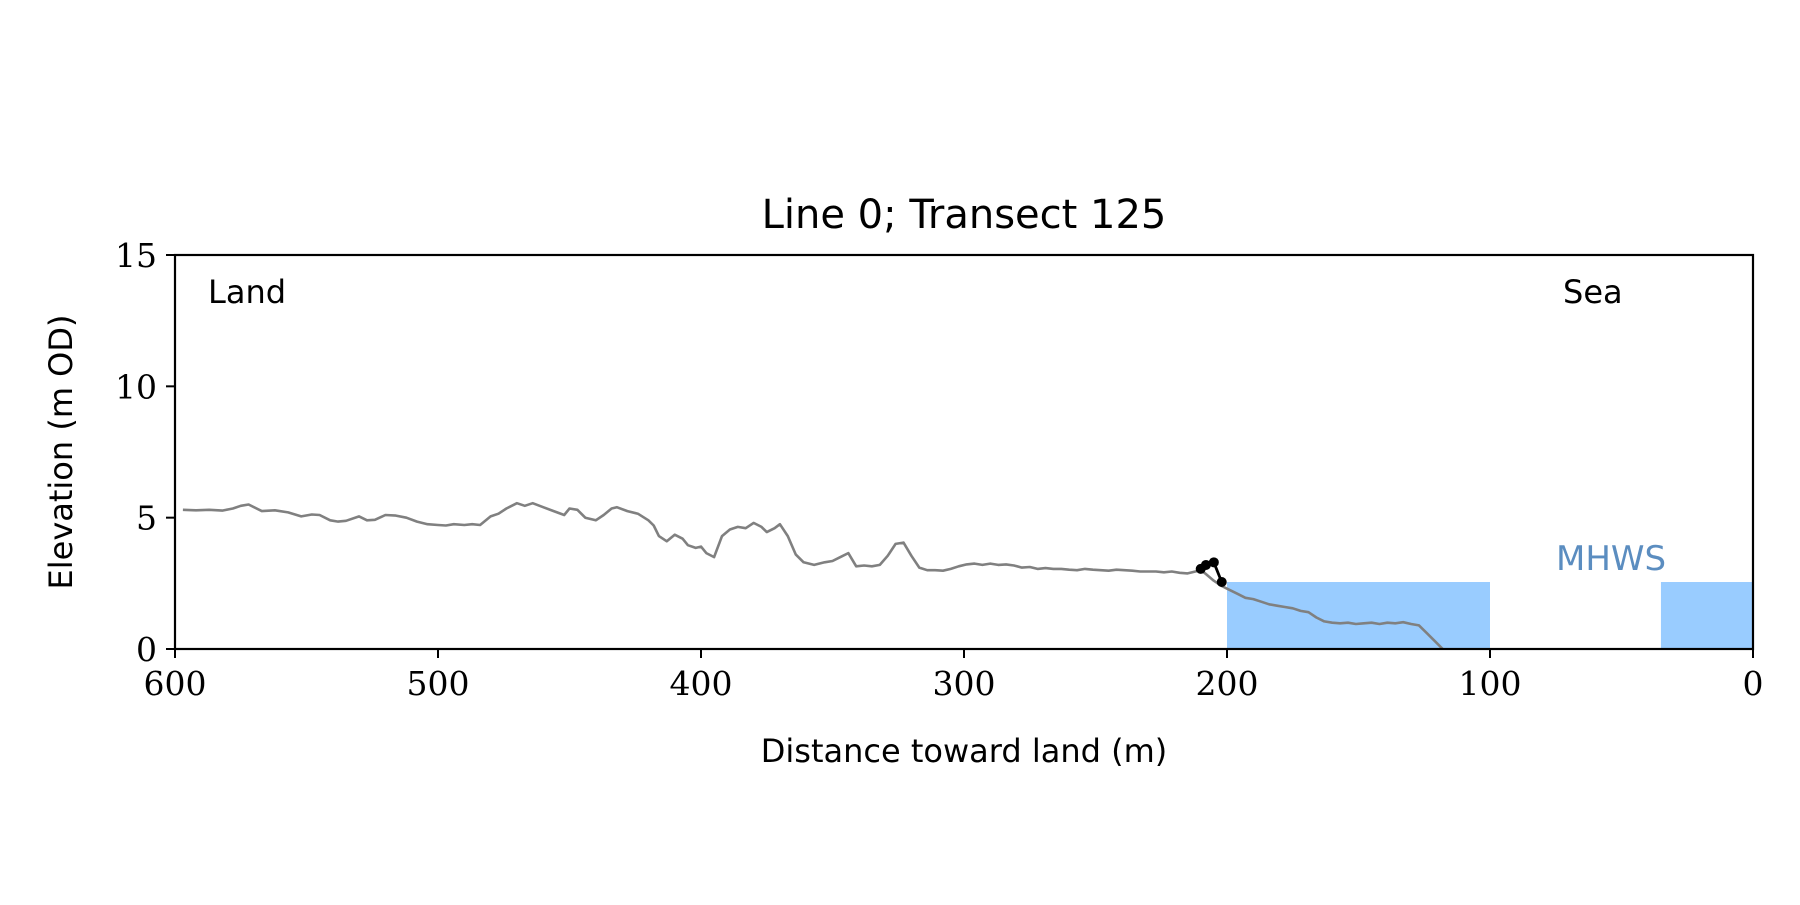 This screenshot has height=905, width=1800. Describe the element at coordinates (1227, 683) in the screenshot. I see `x-tick-label: 200` at that location.